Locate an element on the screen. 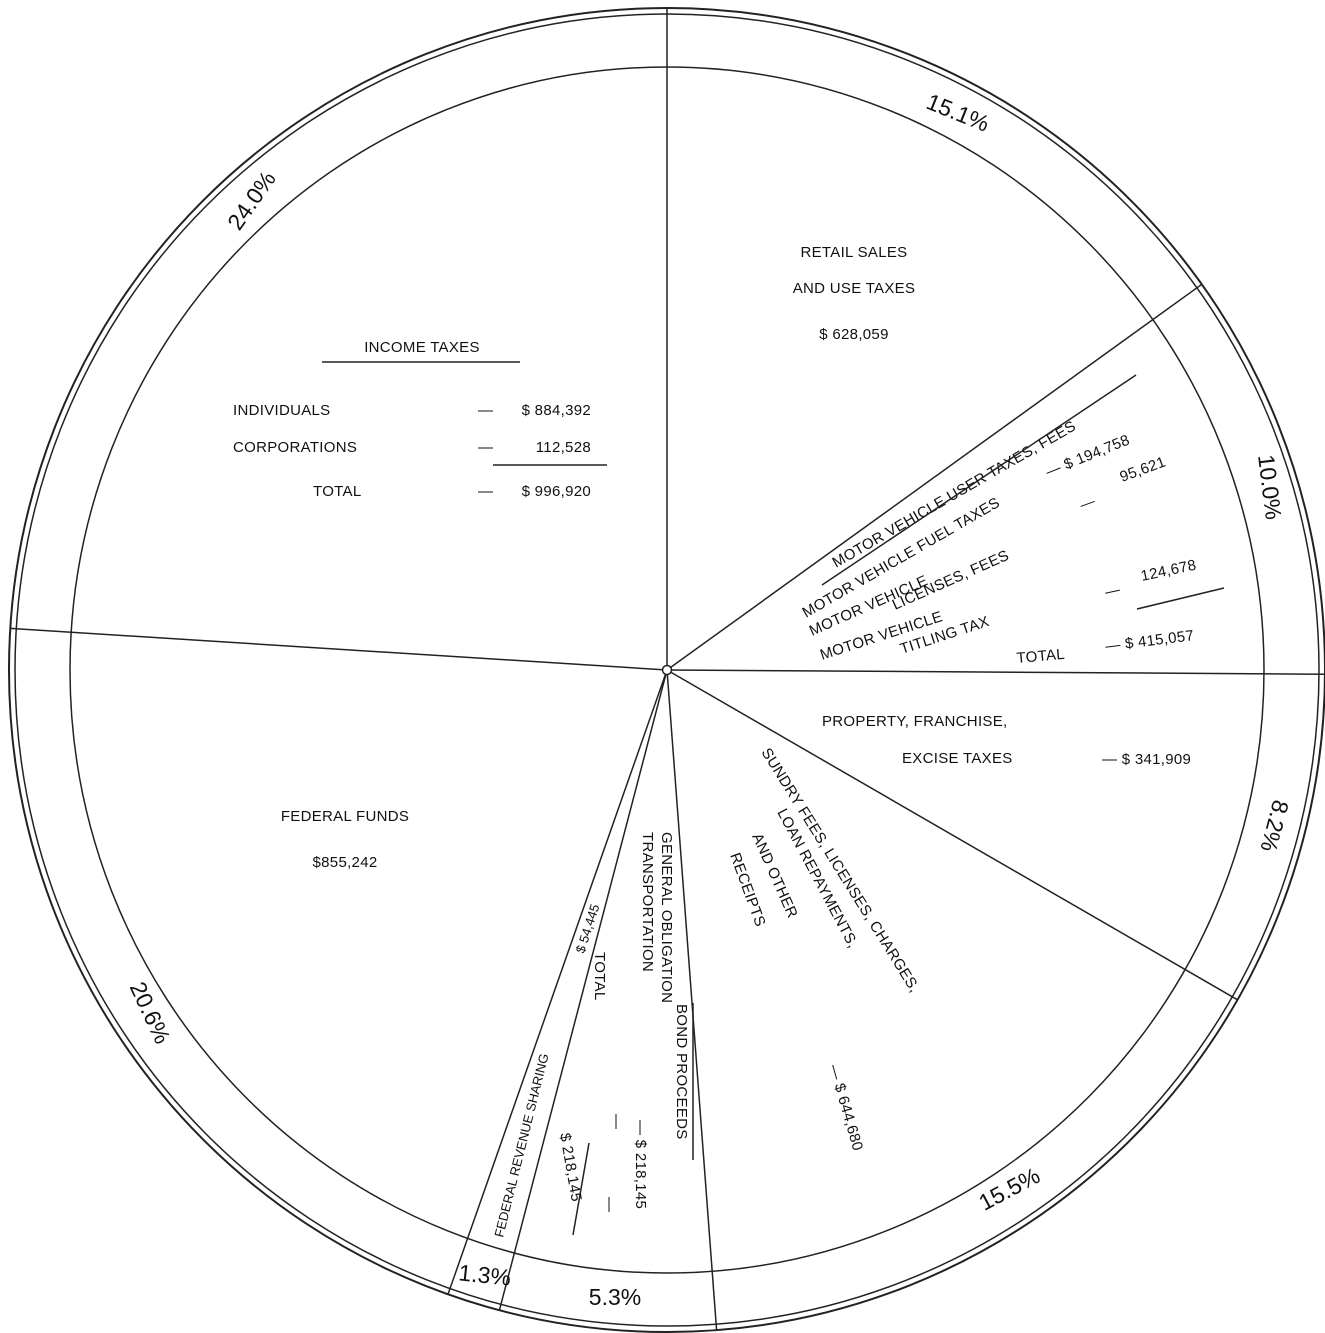 The width and height of the screenshot is (1325, 1333). bond-go-line1: GENERAL OBLIGATION is located at coordinates (666, 917).